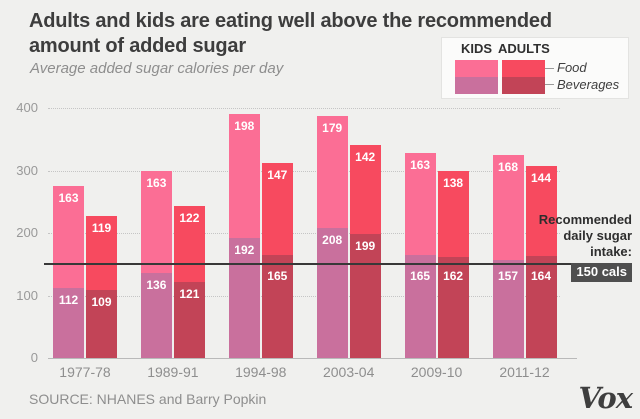 Image resolution: width=640 pixels, height=419 pixels. Describe the element at coordinates (101, 227) in the screenshot. I see `bar-value-adults-food-1977-78: 119` at that location.